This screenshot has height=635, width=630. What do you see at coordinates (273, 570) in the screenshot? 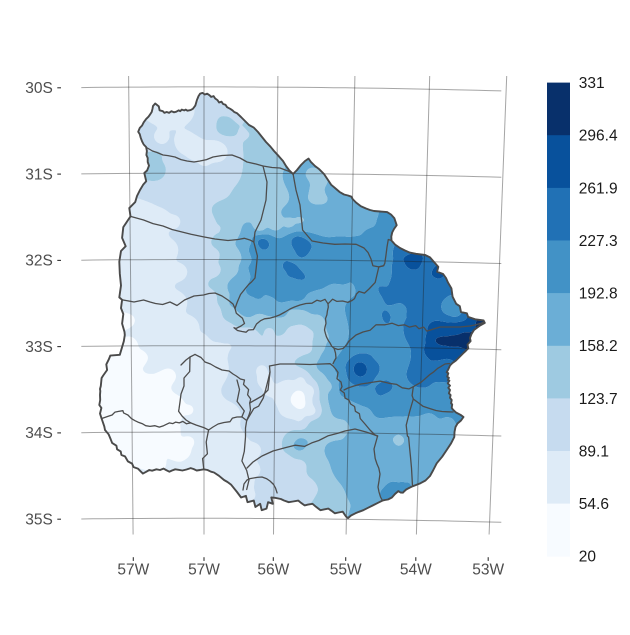
I see `svg-text: 56W` at bounding box center [273, 570].